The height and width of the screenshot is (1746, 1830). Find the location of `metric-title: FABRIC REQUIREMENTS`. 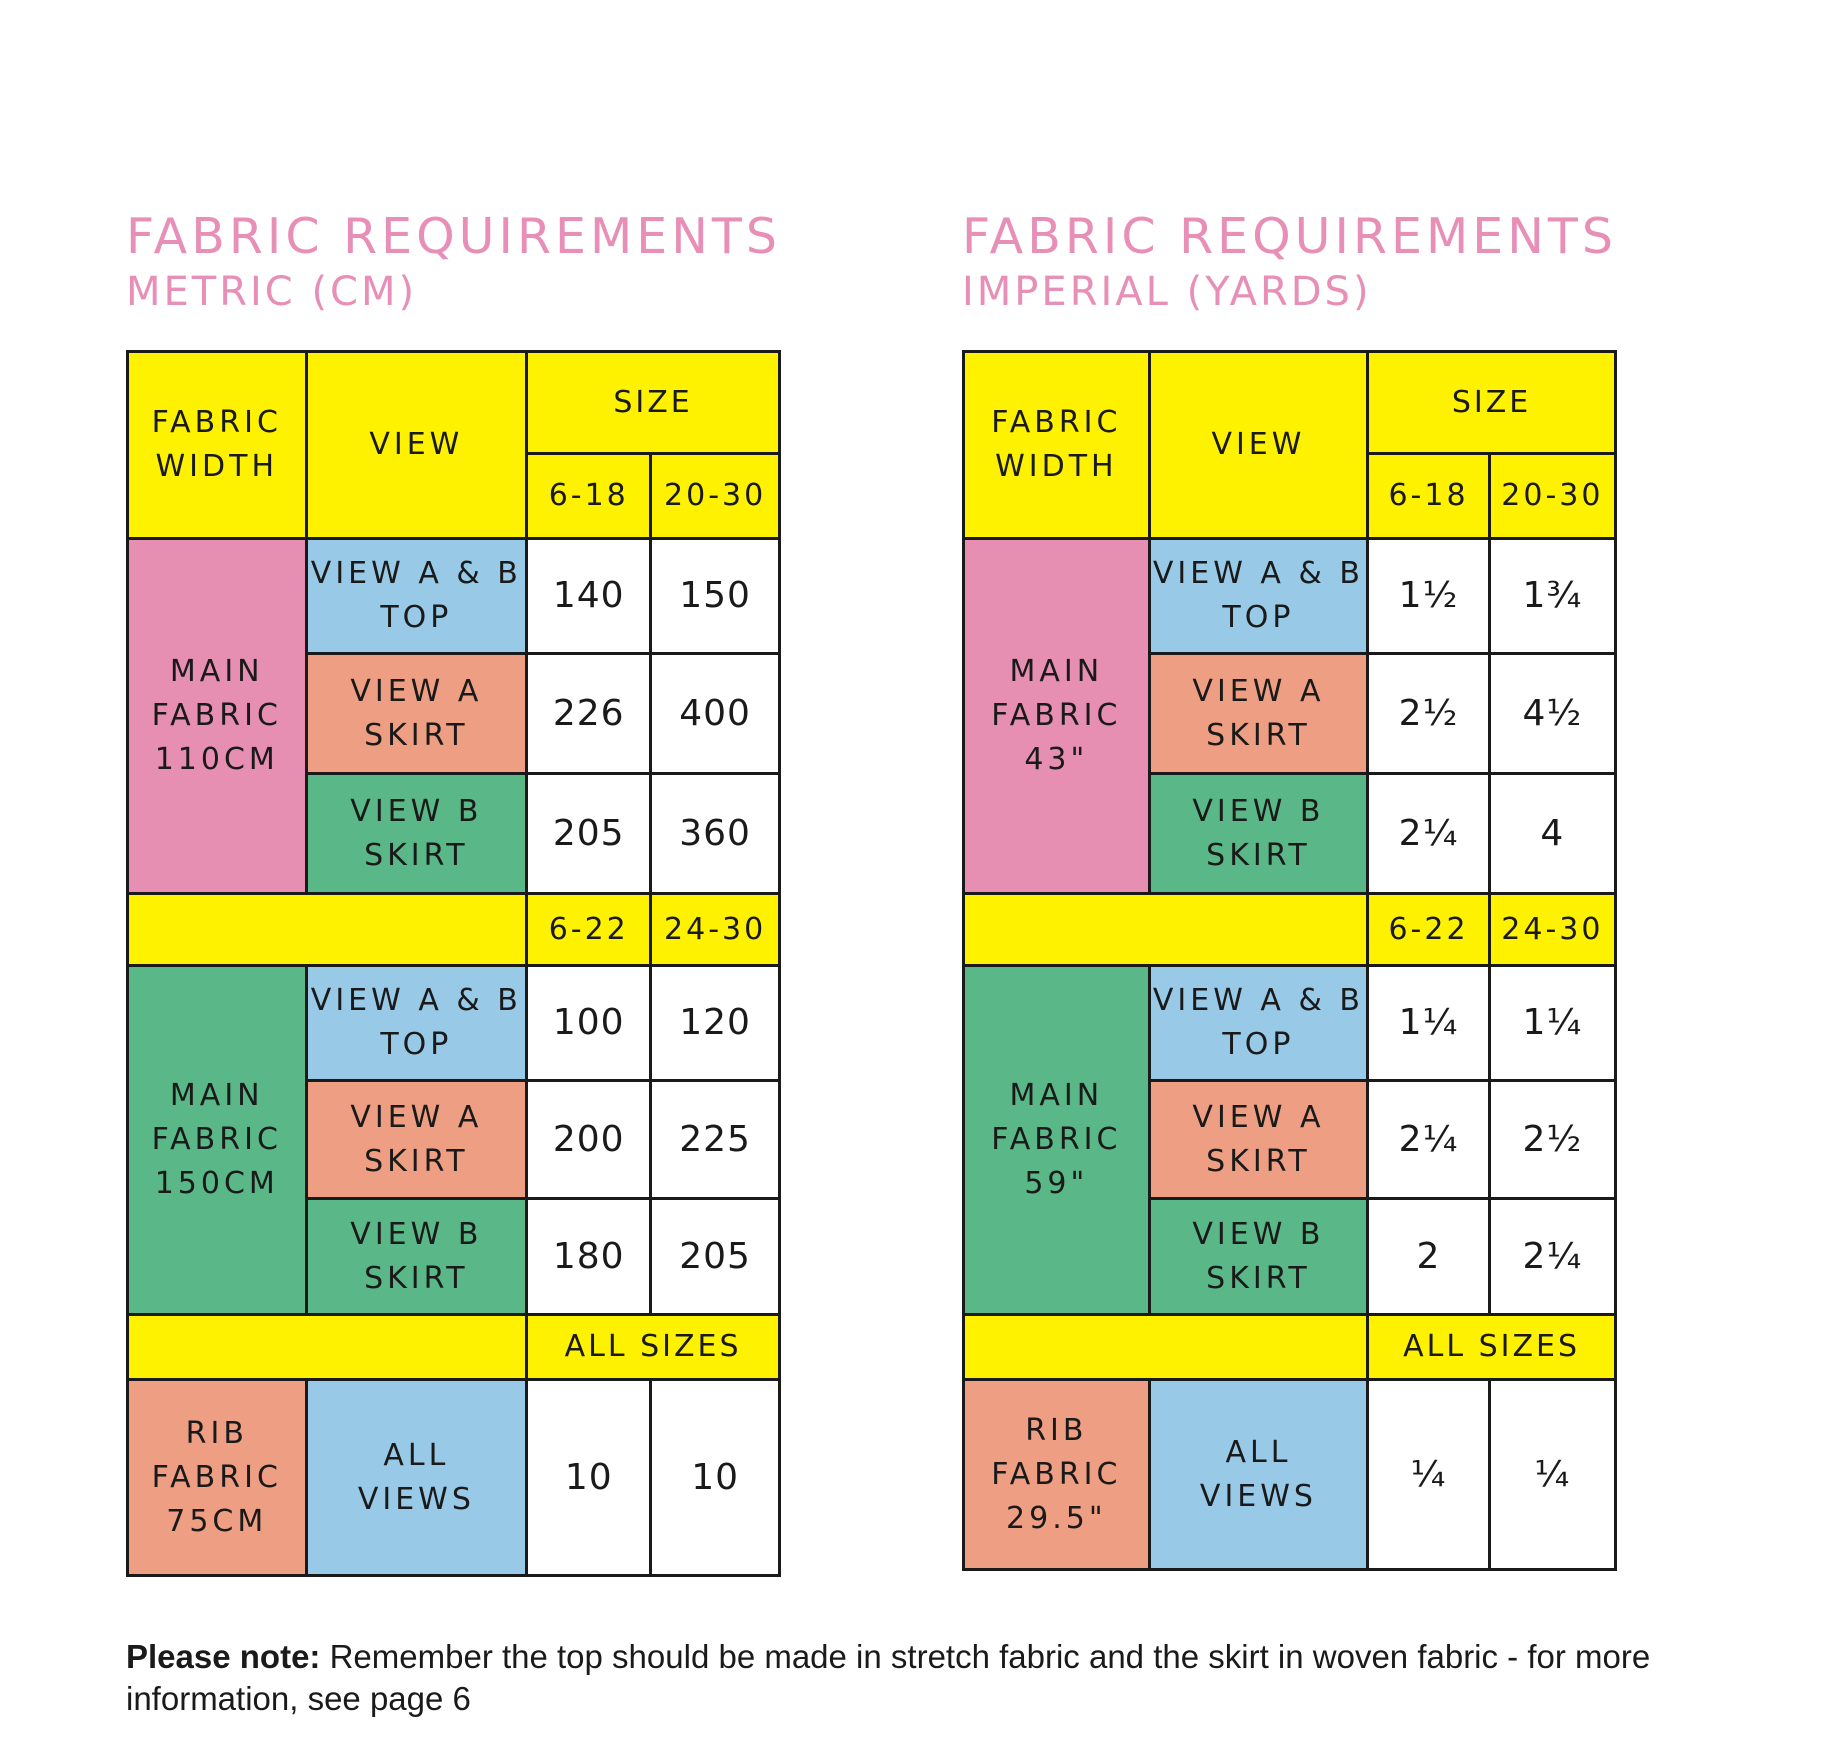

metric-title: FABRIC REQUIREMENTS is located at coordinates (453, 236).